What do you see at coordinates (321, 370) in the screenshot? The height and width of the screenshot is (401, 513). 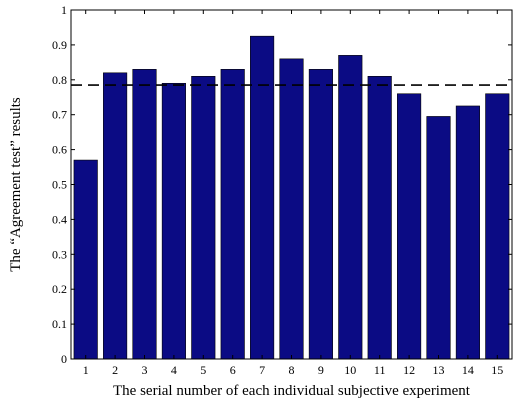 I see `x-tick-label-9: 9` at bounding box center [321, 370].